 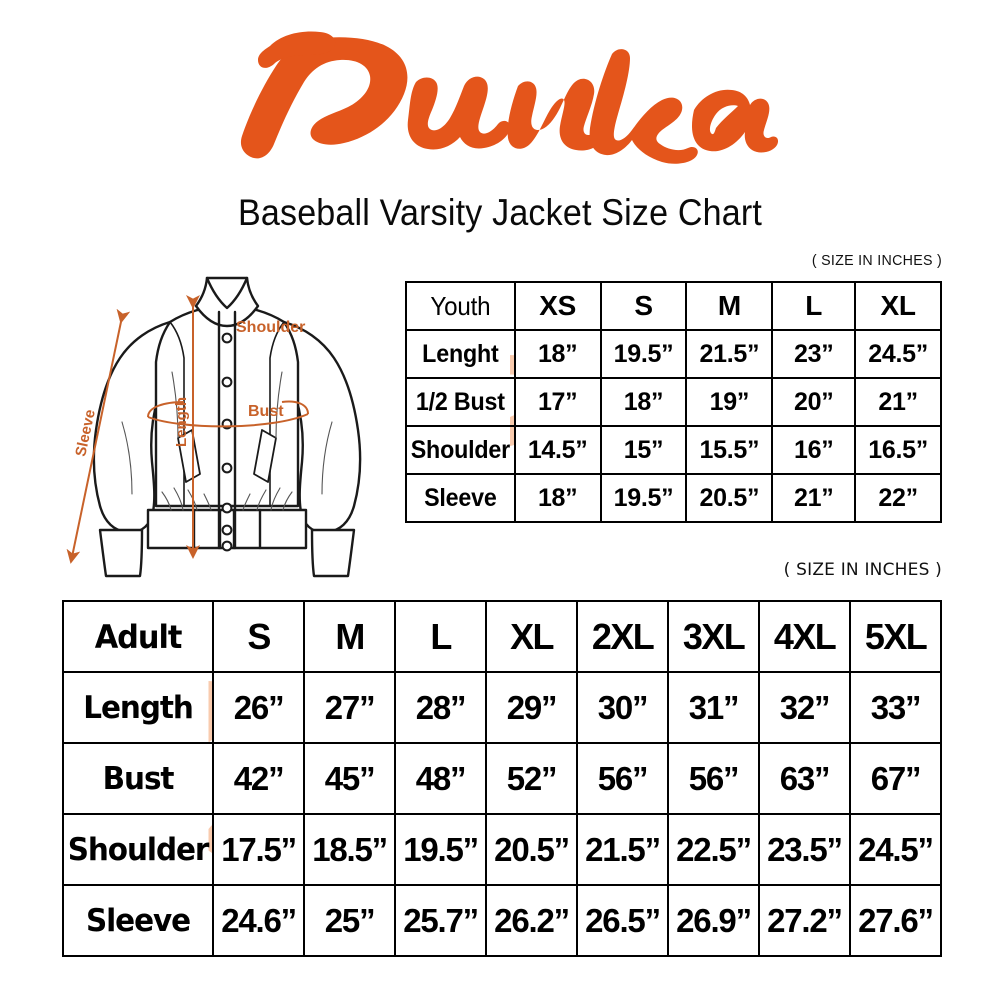 I want to click on youth-header-row: Youth XS S M L XL, so click(x=674, y=306).